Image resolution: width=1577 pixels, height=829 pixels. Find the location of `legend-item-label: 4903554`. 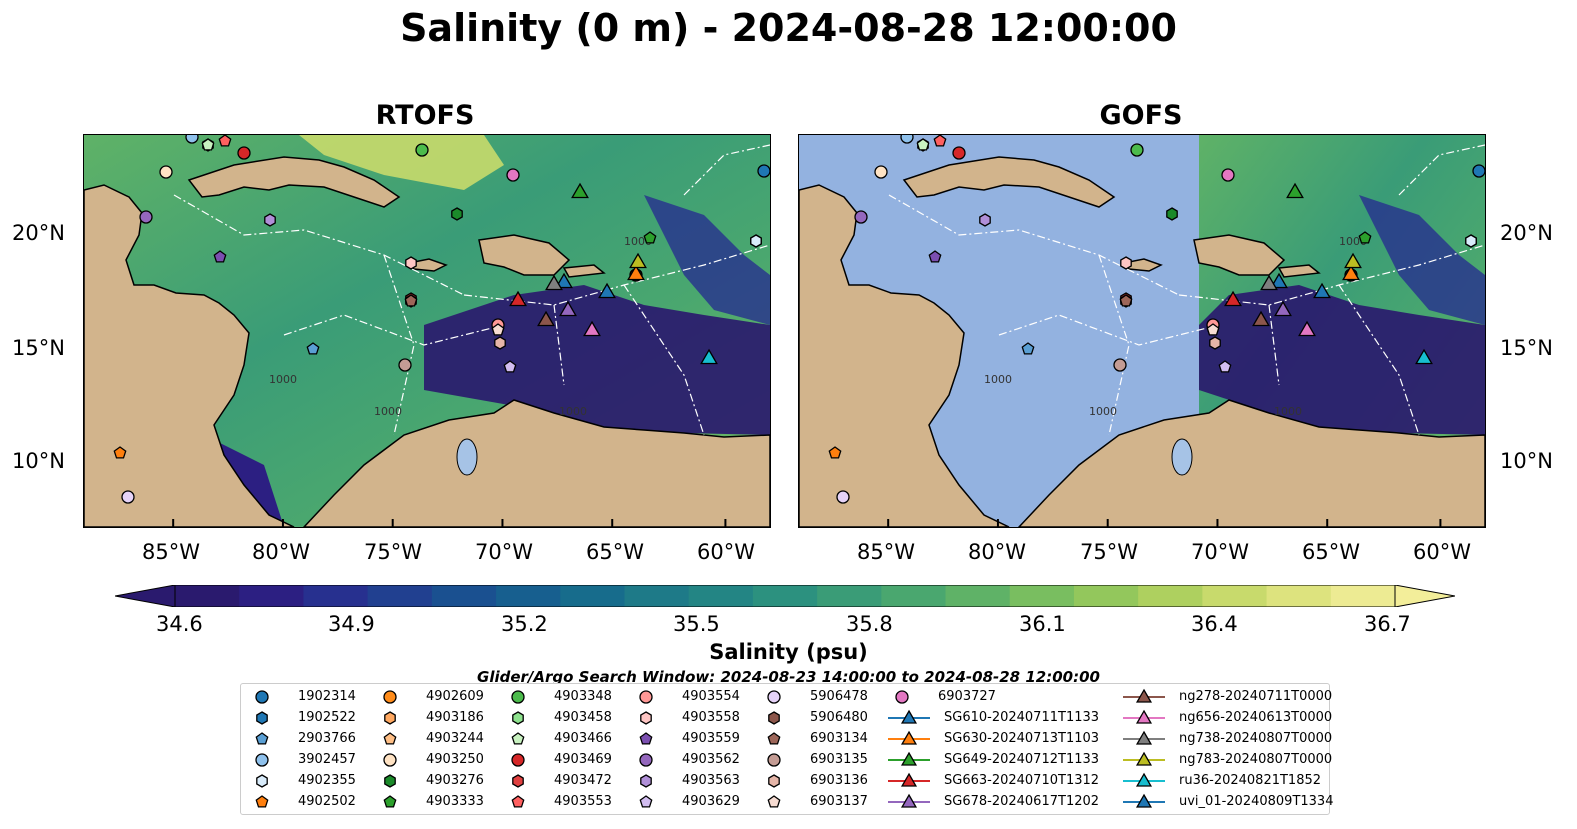

legend-item-label: 4903554 is located at coordinates (711, 696).